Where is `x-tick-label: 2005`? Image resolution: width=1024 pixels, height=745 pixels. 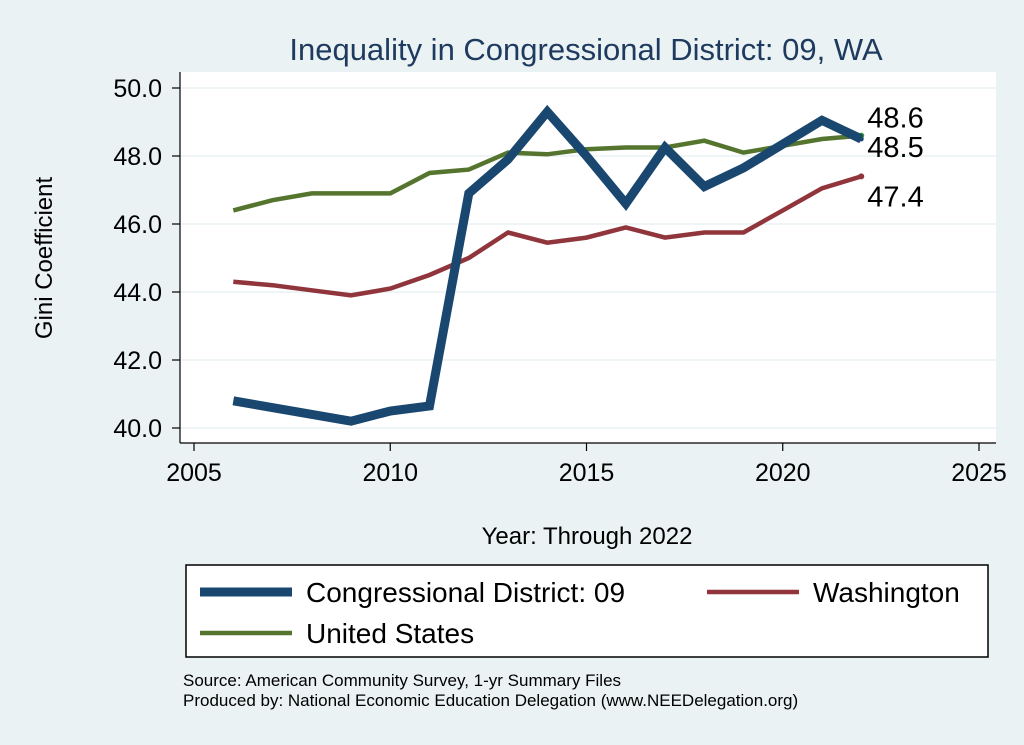
x-tick-label: 2005 is located at coordinates (194, 473).